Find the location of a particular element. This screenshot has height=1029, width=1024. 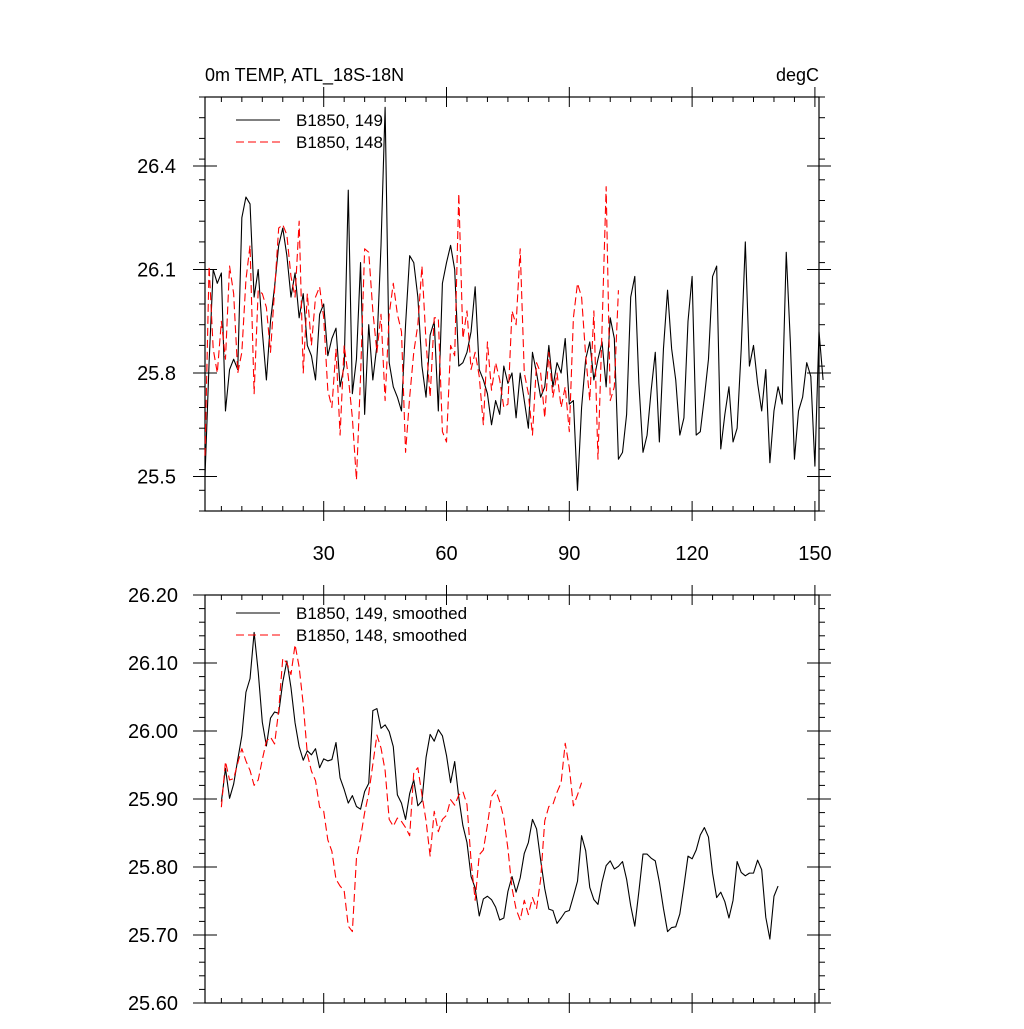

plot2-y-tick-label: 26.20 is located at coordinates (153, 596).